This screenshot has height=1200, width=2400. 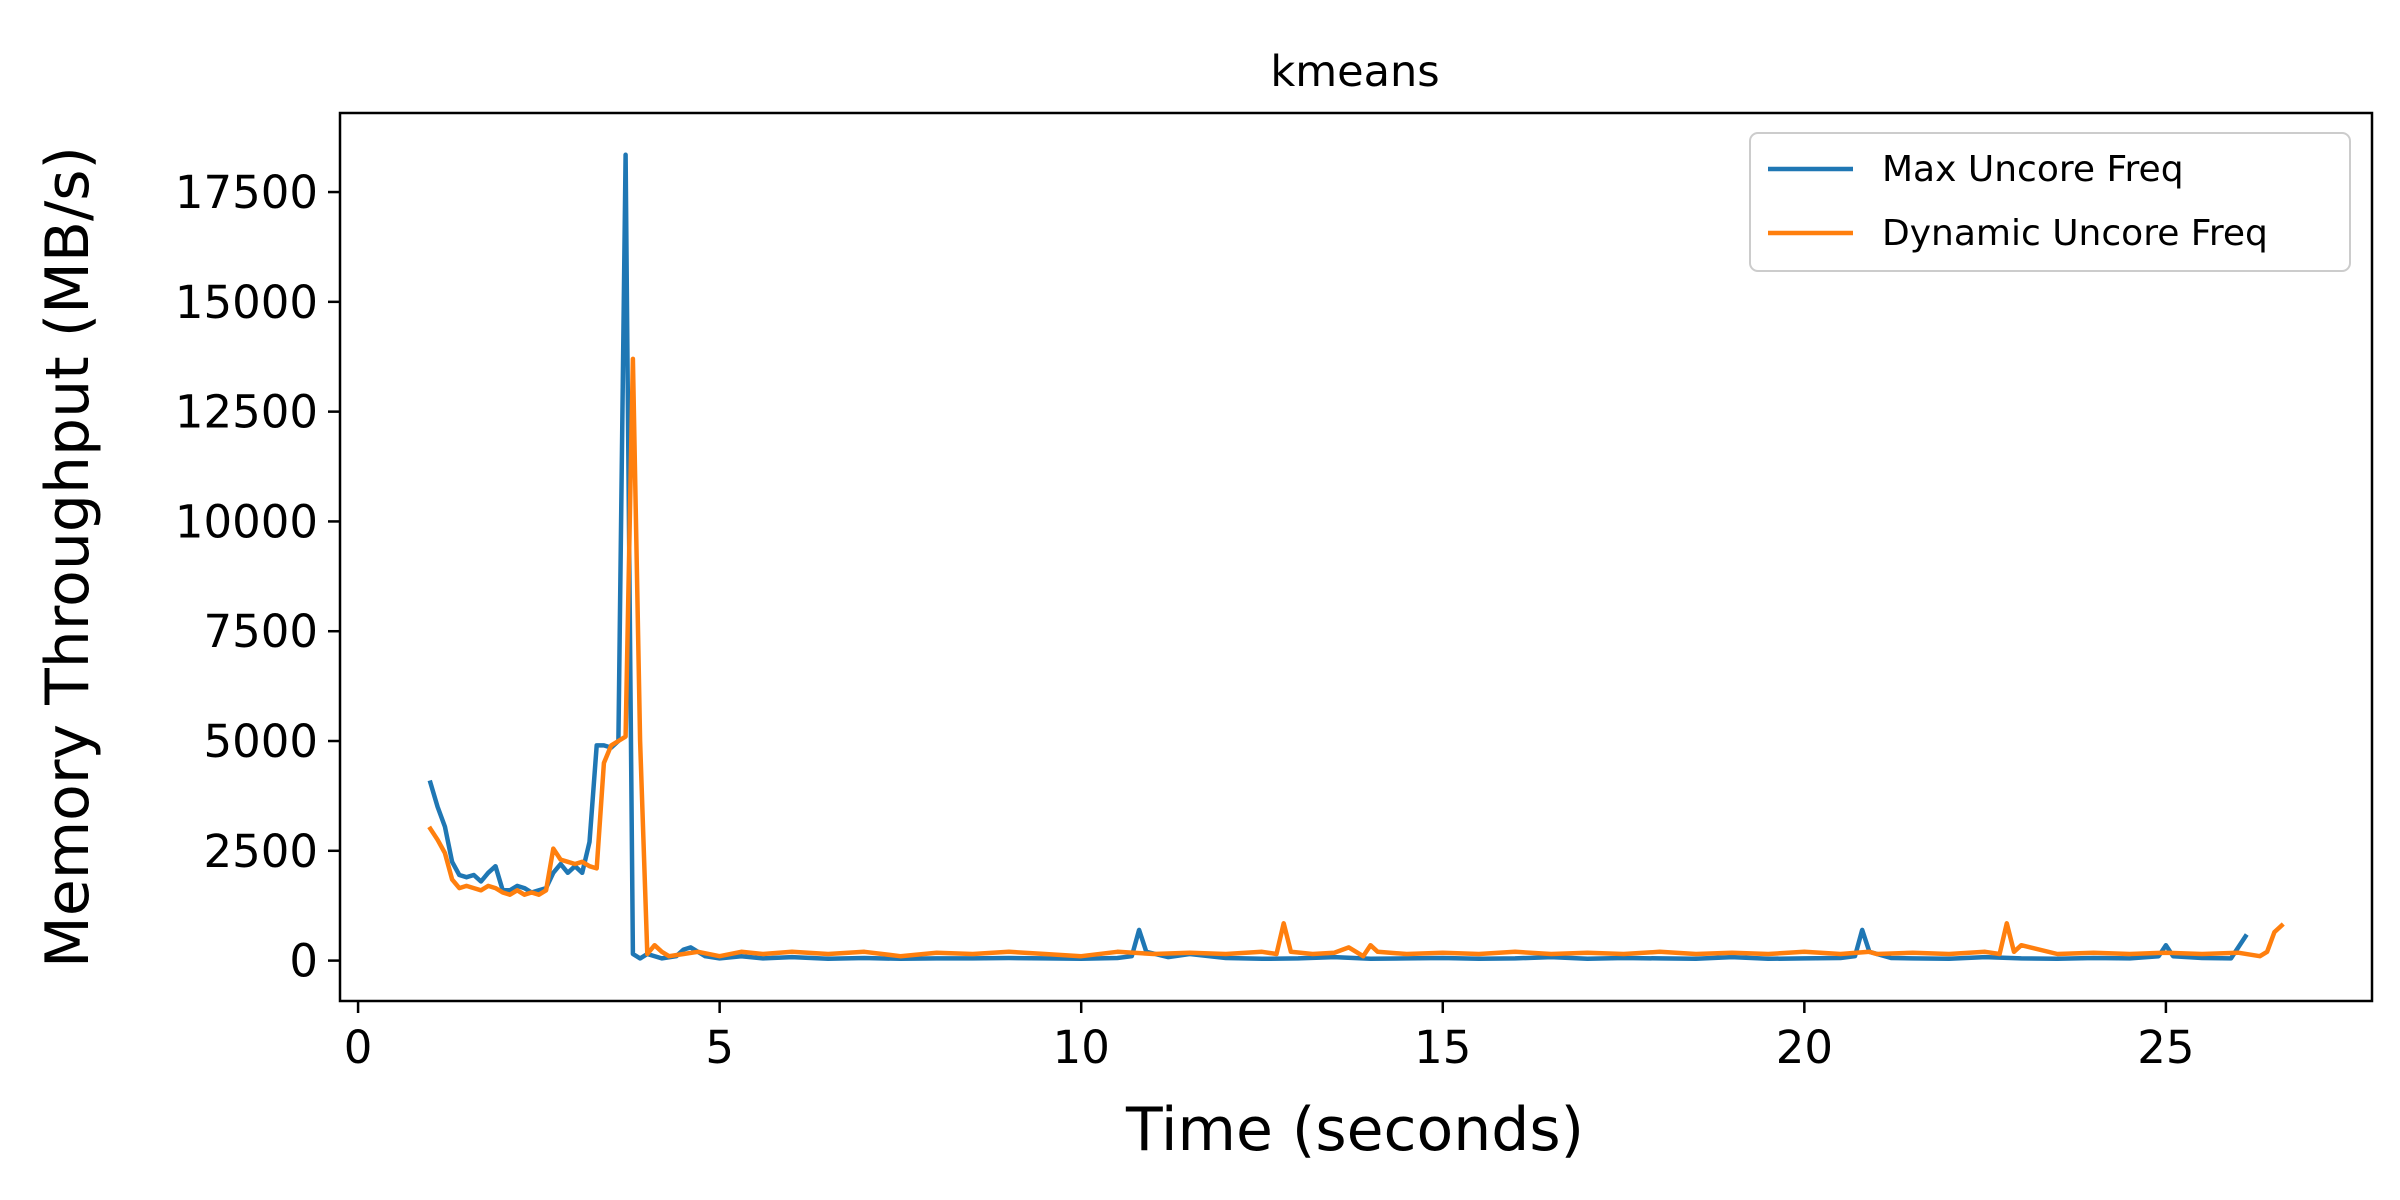 What do you see at coordinates (303, 961) in the screenshot?
I see `y-tick-label: 0` at bounding box center [303, 961].